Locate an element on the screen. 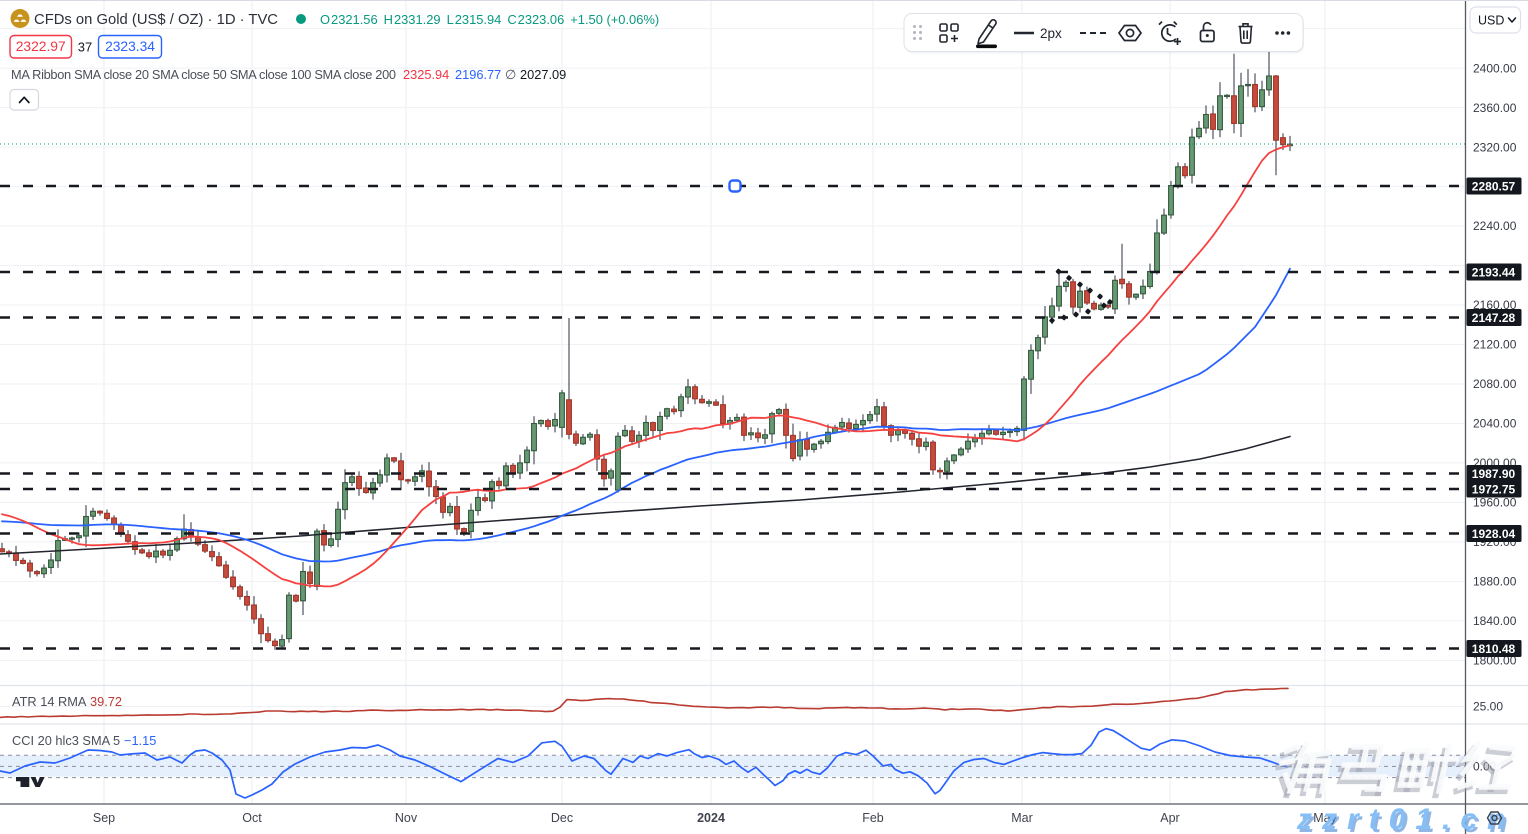 This screenshot has height=834, width=1528. svg-text: 2322.97 is located at coordinates (41, 46).